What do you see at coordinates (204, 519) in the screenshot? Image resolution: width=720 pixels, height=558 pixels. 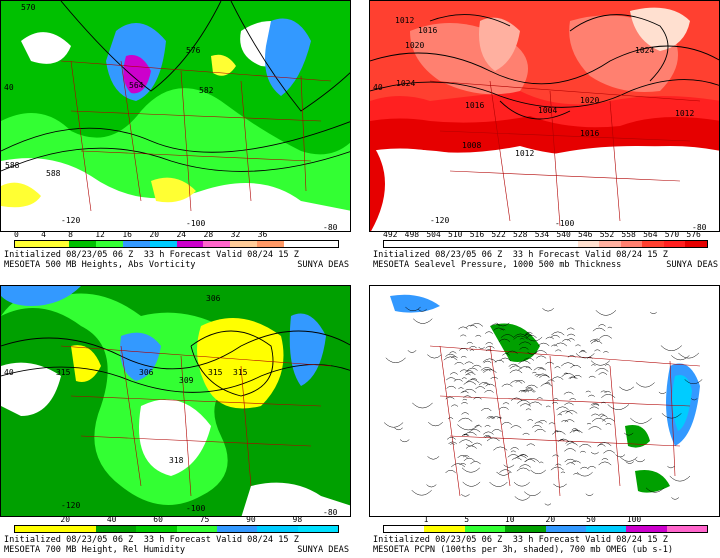 I see `scale-tick: 75` at bounding box center [204, 519].